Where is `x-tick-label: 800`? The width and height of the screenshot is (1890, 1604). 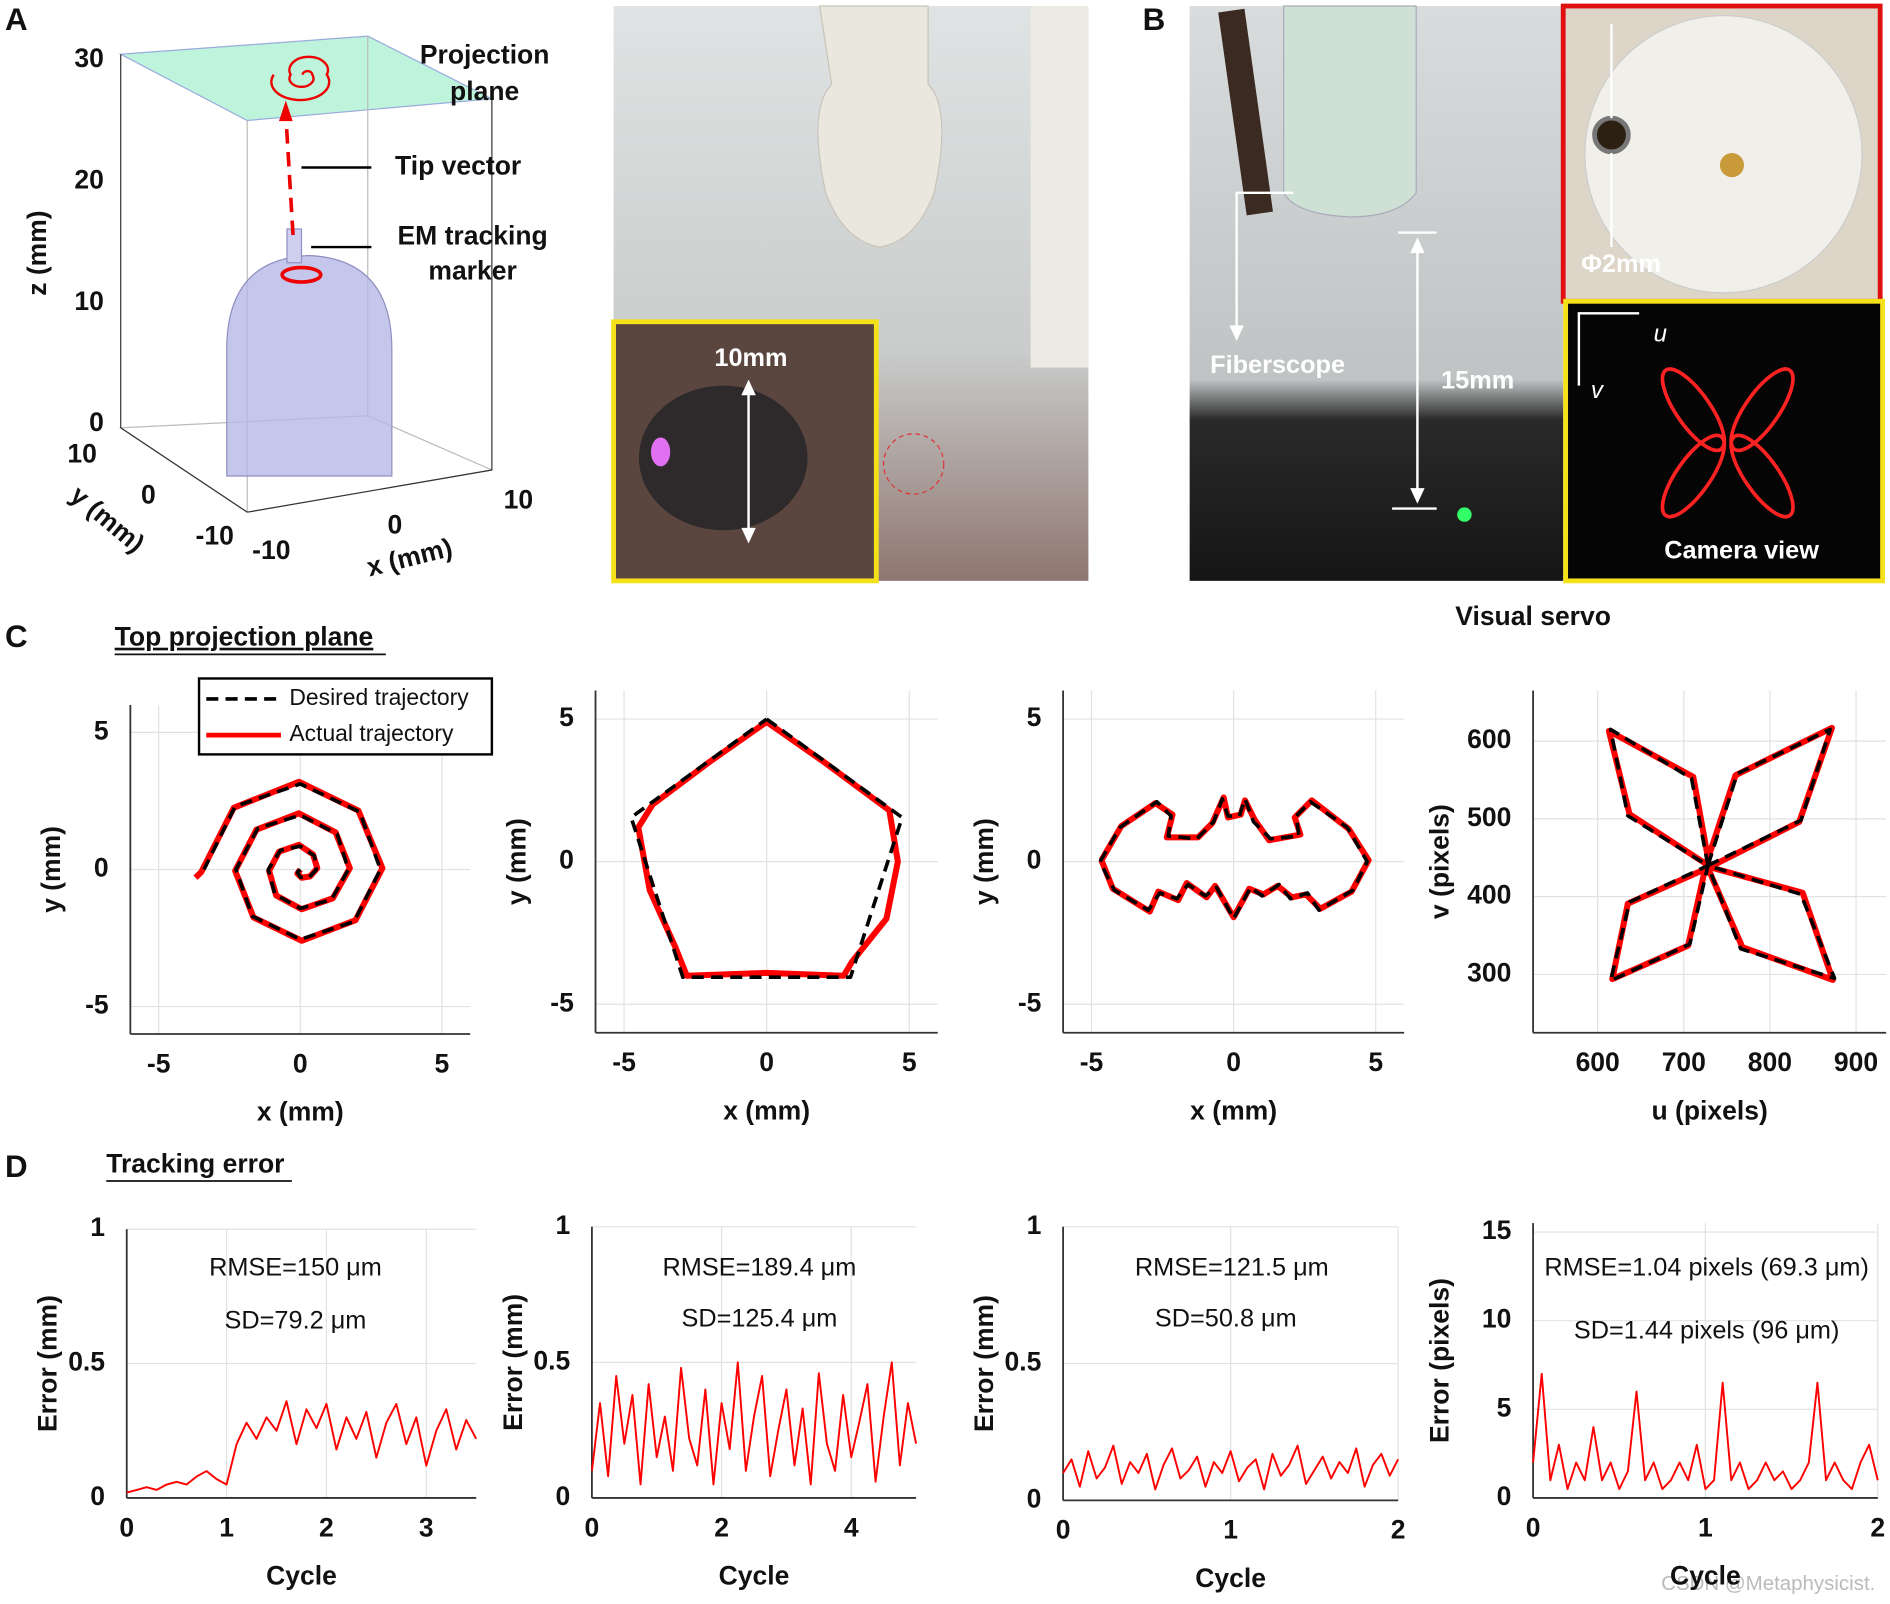
x-tick-label: 800 is located at coordinates (1770, 1062).